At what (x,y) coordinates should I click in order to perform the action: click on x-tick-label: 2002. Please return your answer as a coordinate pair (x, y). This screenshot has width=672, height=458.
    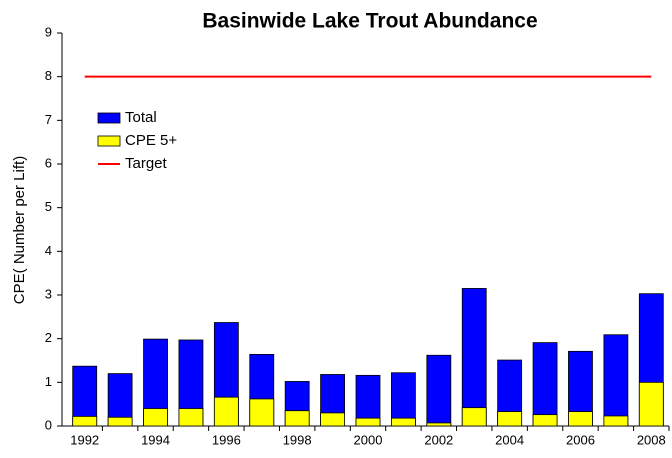
    Looking at the image, I should click on (438, 439).